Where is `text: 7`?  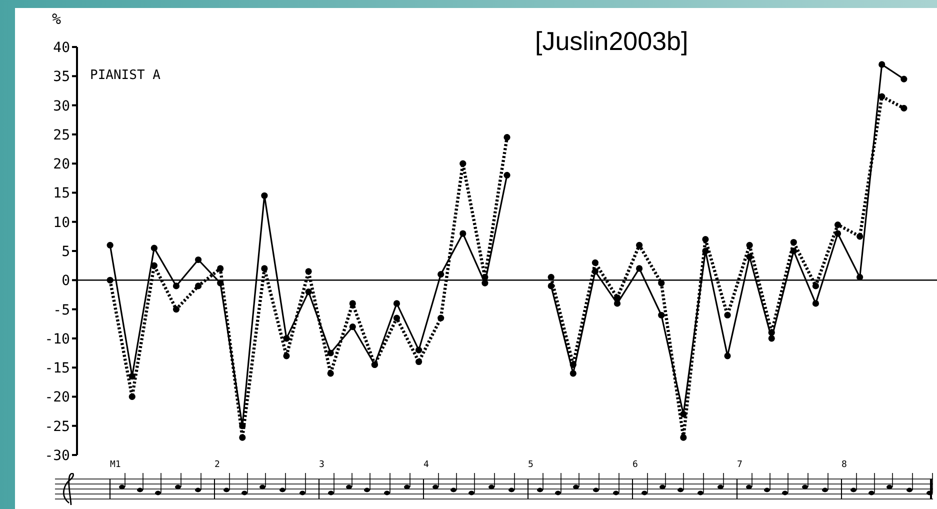
text: 7 is located at coordinates (739, 465).